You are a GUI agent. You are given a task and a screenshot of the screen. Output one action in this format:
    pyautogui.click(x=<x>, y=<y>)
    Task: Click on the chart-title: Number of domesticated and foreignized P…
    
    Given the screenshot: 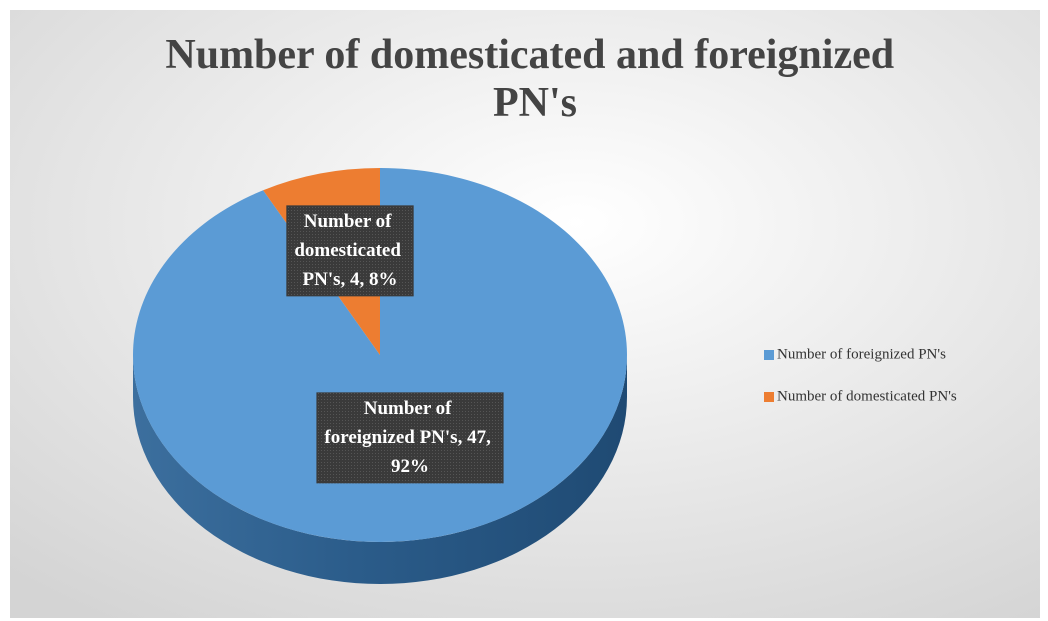 What is the action you would take?
    pyautogui.click(x=534, y=79)
    